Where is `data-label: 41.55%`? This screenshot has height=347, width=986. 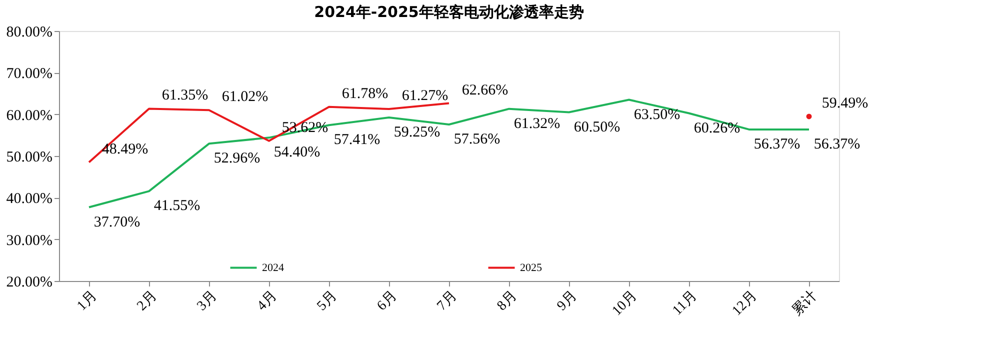
data-label: 41.55% is located at coordinates (177, 206).